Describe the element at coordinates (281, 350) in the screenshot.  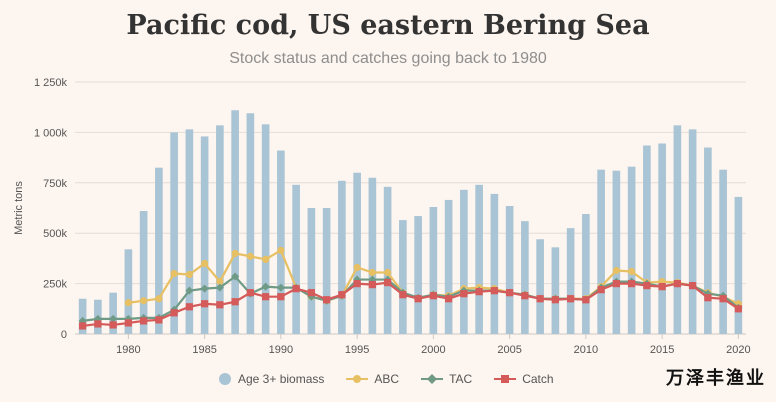
I see `x-tick-label: 1990` at that location.